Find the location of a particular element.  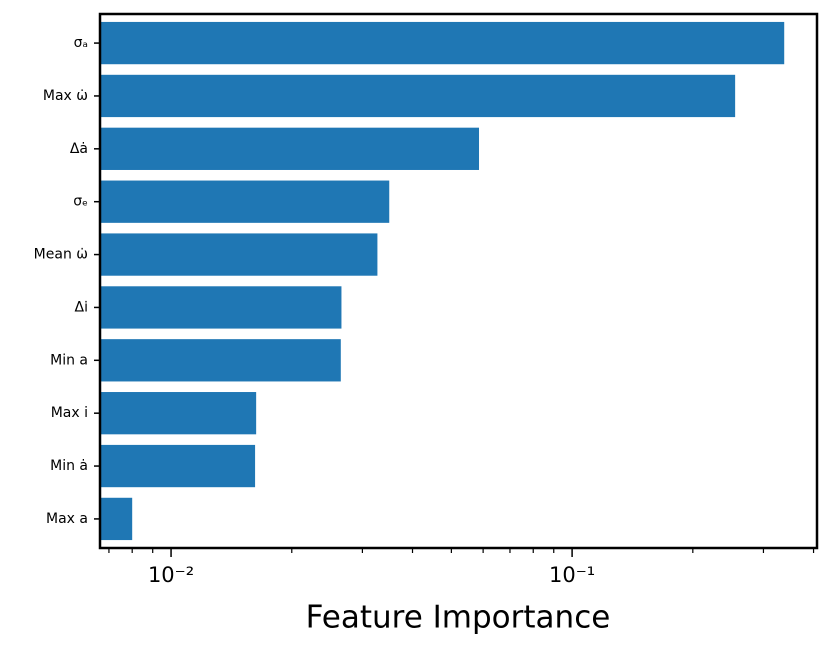

y-tick-label: Max i is located at coordinates (69, 413).